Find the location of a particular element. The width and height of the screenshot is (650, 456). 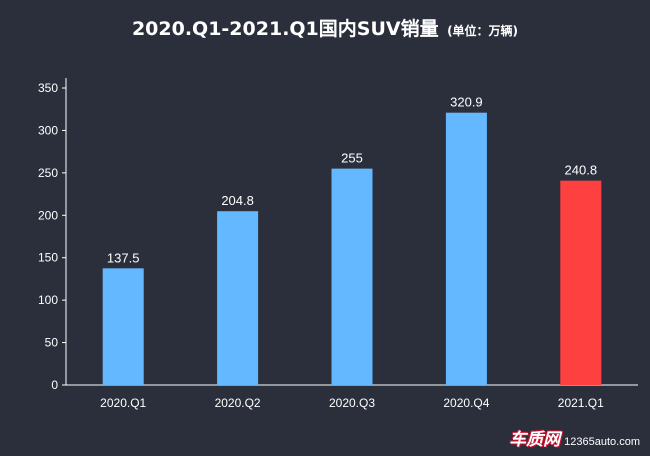

watermark-logo: 车质网 is located at coordinates (535, 440).